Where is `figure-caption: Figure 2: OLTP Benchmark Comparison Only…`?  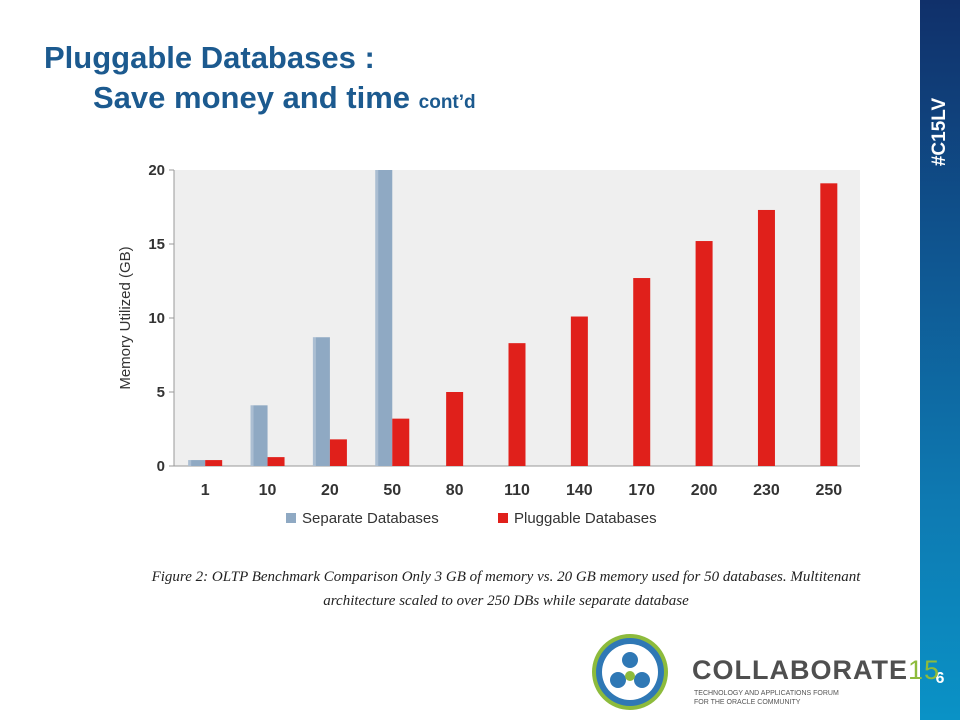 figure-caption: Figure 2: OLTP Benchmark Comparison Only… is located at coordinates (506, 589).